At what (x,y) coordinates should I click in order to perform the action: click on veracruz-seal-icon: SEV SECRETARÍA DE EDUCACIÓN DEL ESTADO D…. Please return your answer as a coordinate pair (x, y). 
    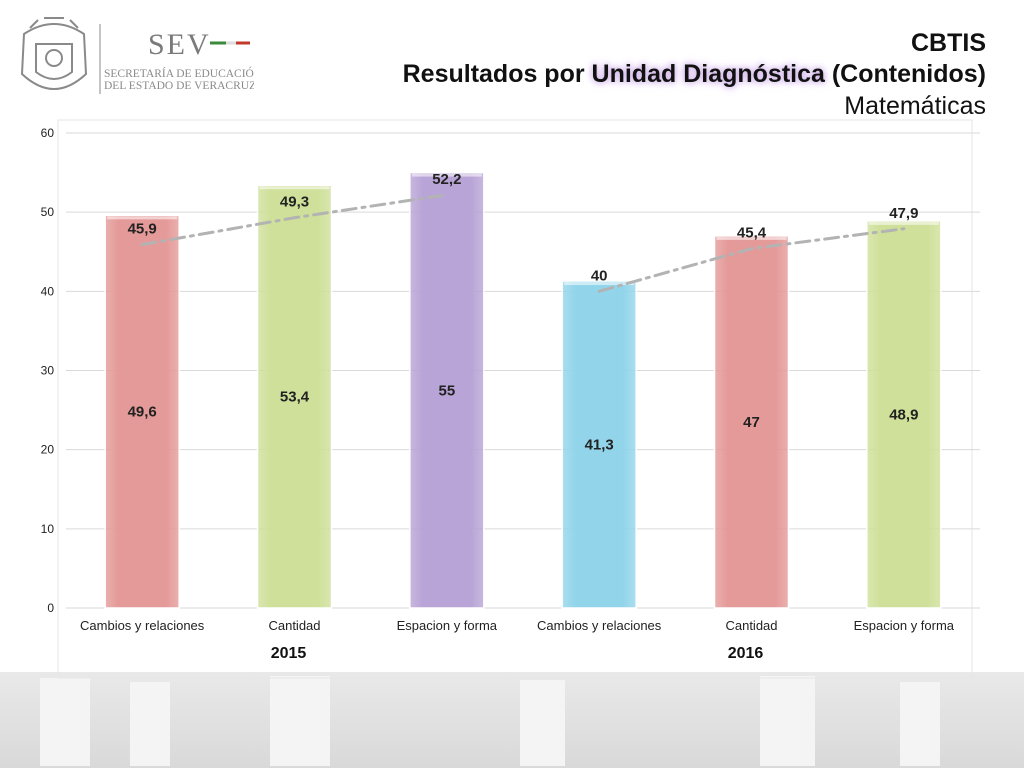
    Looking at the image, I should click on (141, 55).